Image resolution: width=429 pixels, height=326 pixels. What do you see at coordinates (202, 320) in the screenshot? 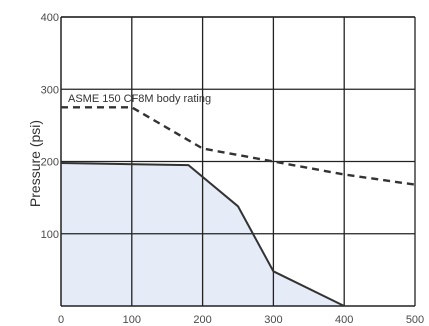
I see `x-tick-label: 200` at bounding box center [202, 320].